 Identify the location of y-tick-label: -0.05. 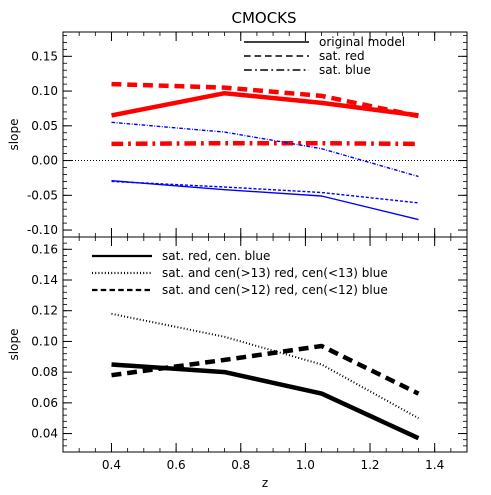
(42, 195).